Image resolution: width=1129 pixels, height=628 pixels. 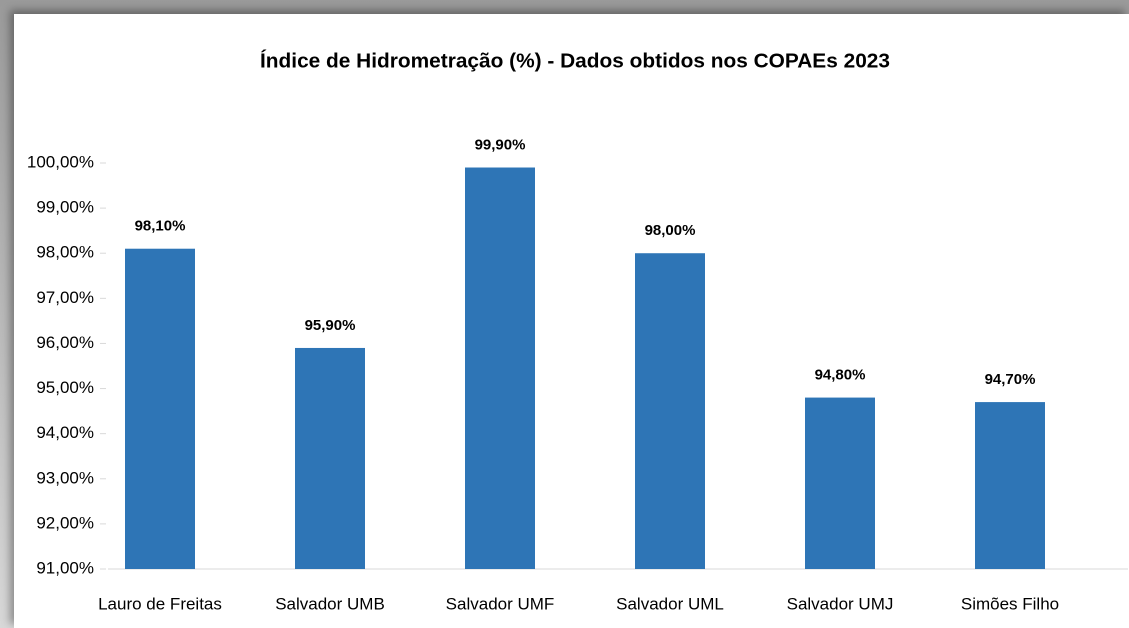 What do you see at coordinates (840, 603) in the screenshot?
I see `x-tick-label: Salvador UMJ` at bounding box center [840, 603].